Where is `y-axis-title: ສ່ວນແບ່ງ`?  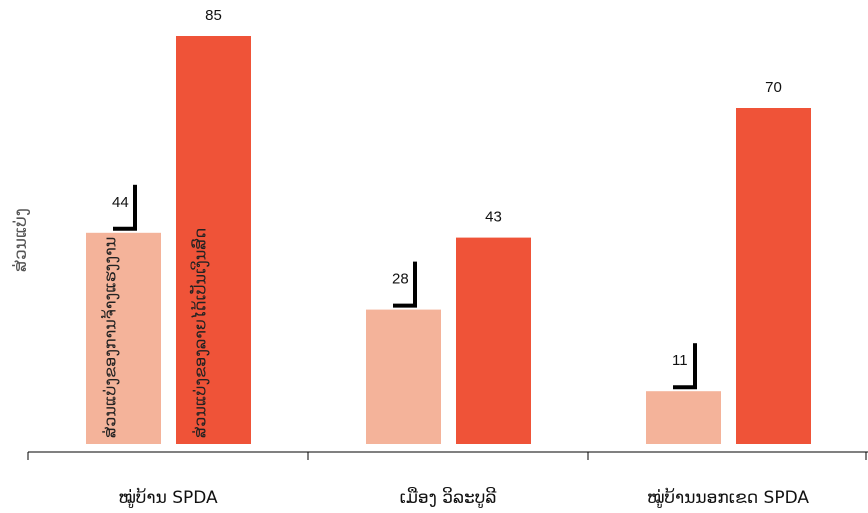 y-axis-title: ສ່ວນແບ່ງ is located at coordinates (21, 240).